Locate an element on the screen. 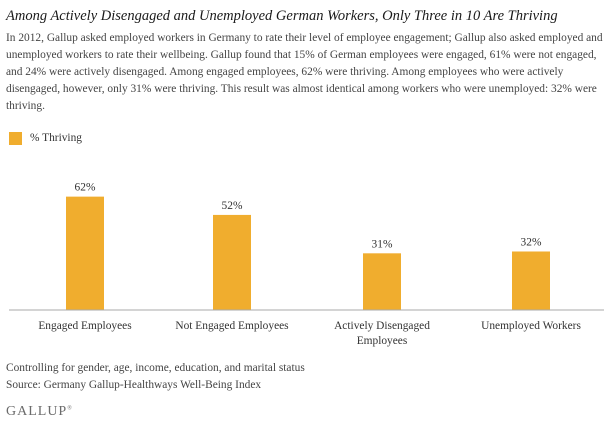  logo-registered-mark: ® is located at coordinates (69, 408).